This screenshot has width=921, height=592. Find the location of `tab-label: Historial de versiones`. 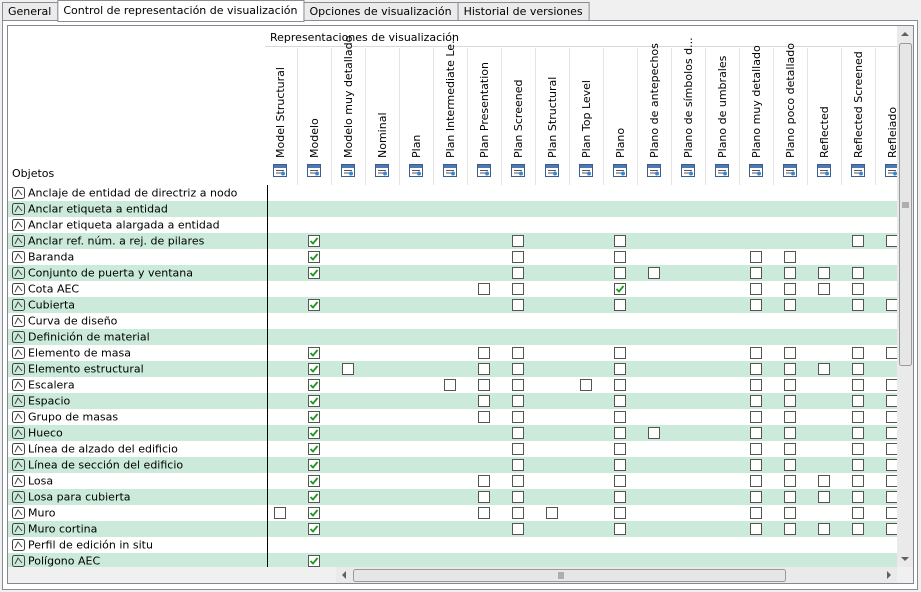

tab-label: Historial de versiones is located at coordinates (523, 11).